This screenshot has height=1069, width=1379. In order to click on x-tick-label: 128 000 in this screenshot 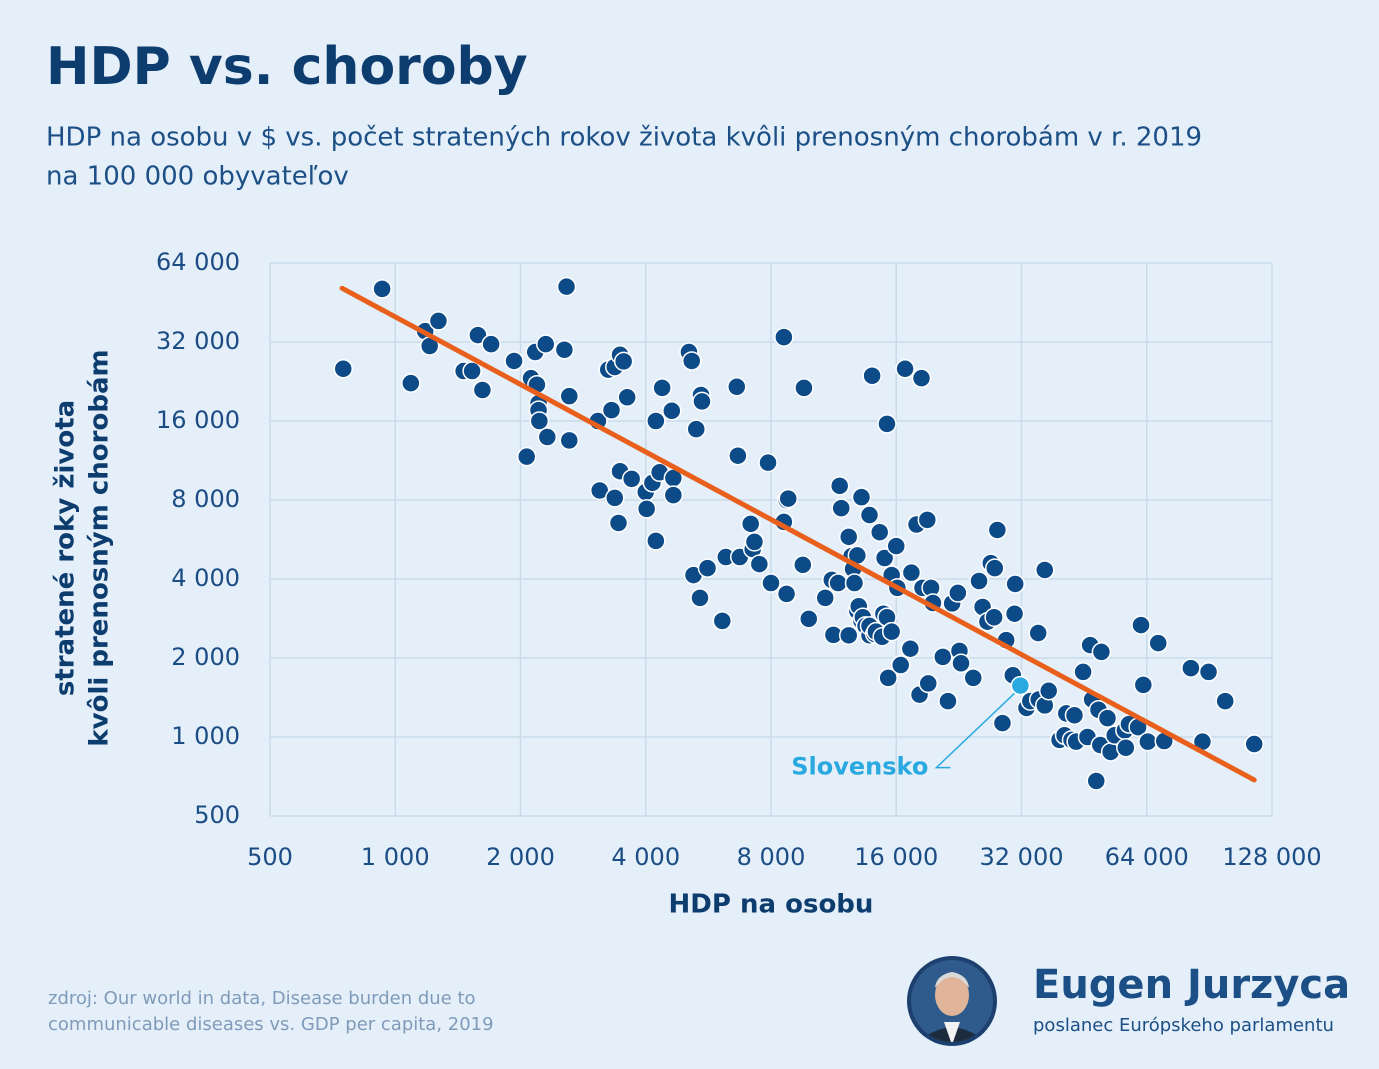, I will do `click(1271, 857)`.